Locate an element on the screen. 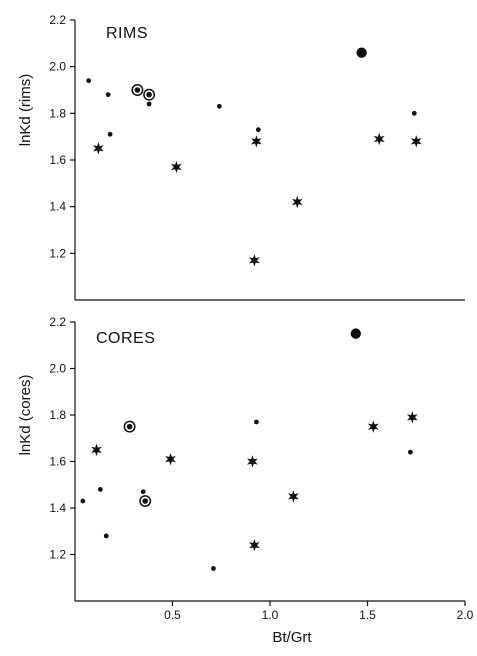 The width and height of the screenshot is (477, 656). rims-y-tick-label: 1.2 is located at coordinates (57, 253).